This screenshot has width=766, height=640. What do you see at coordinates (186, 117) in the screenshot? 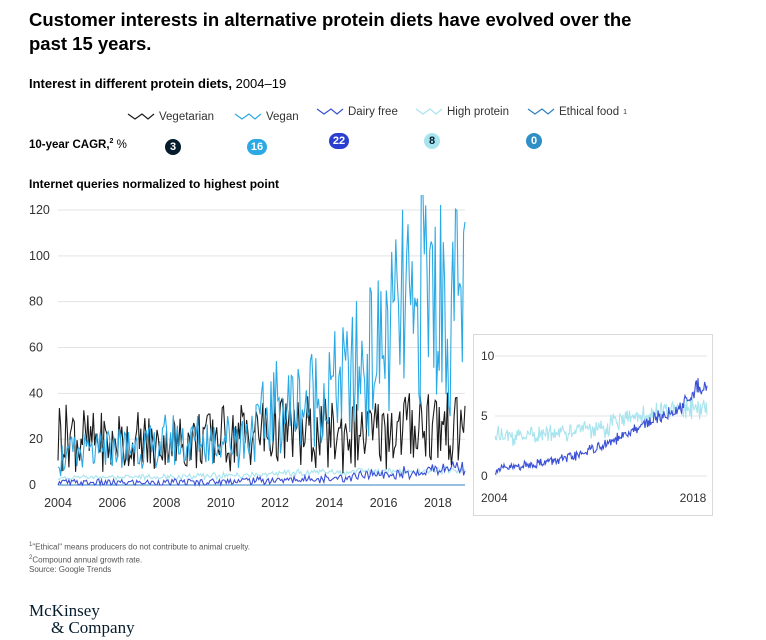
I see `legend-label: Vegetarian` at bounding box center [186, 117].